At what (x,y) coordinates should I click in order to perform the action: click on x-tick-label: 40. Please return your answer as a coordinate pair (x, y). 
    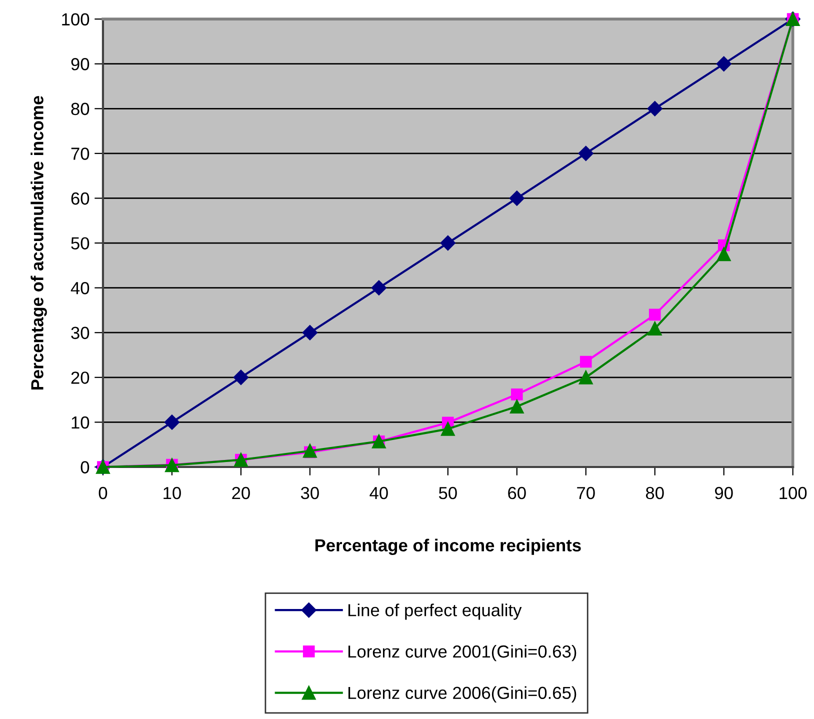
    Looking at the image, I should click on (379, 493).